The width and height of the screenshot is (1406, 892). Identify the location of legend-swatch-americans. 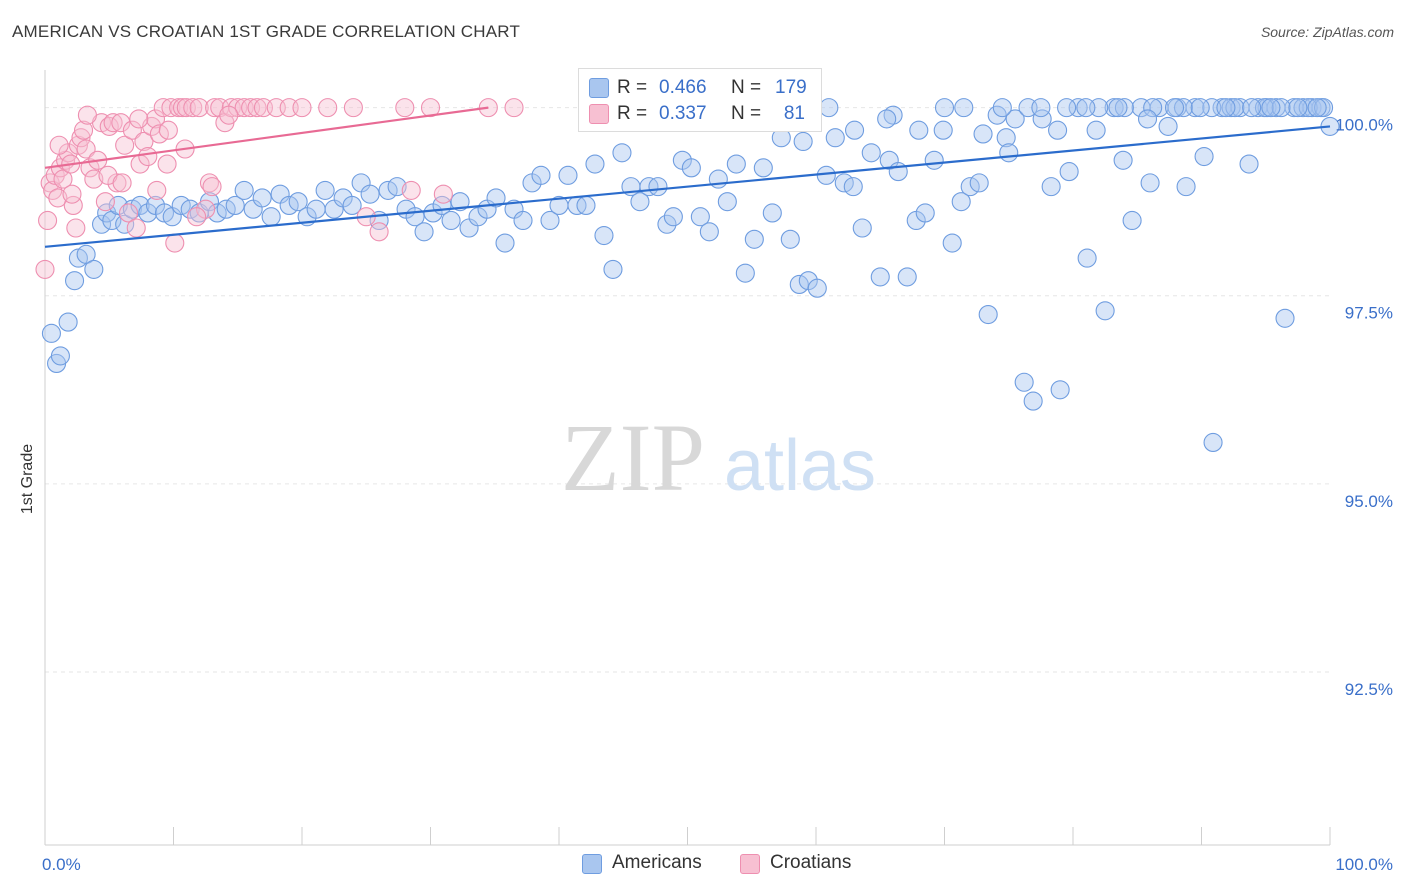
(599, 88).